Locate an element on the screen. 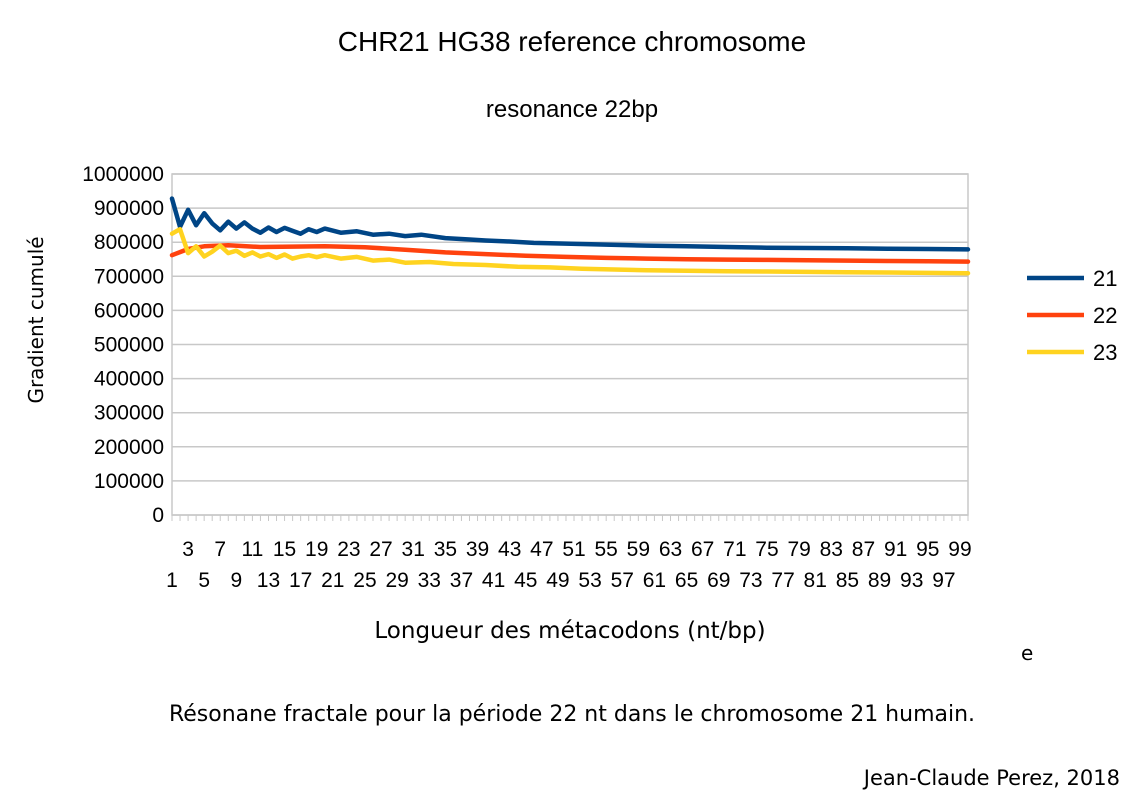 The width and height of the screenshot is (1144, 809). stray-glyph: e is located at coordinates (1027, 653).